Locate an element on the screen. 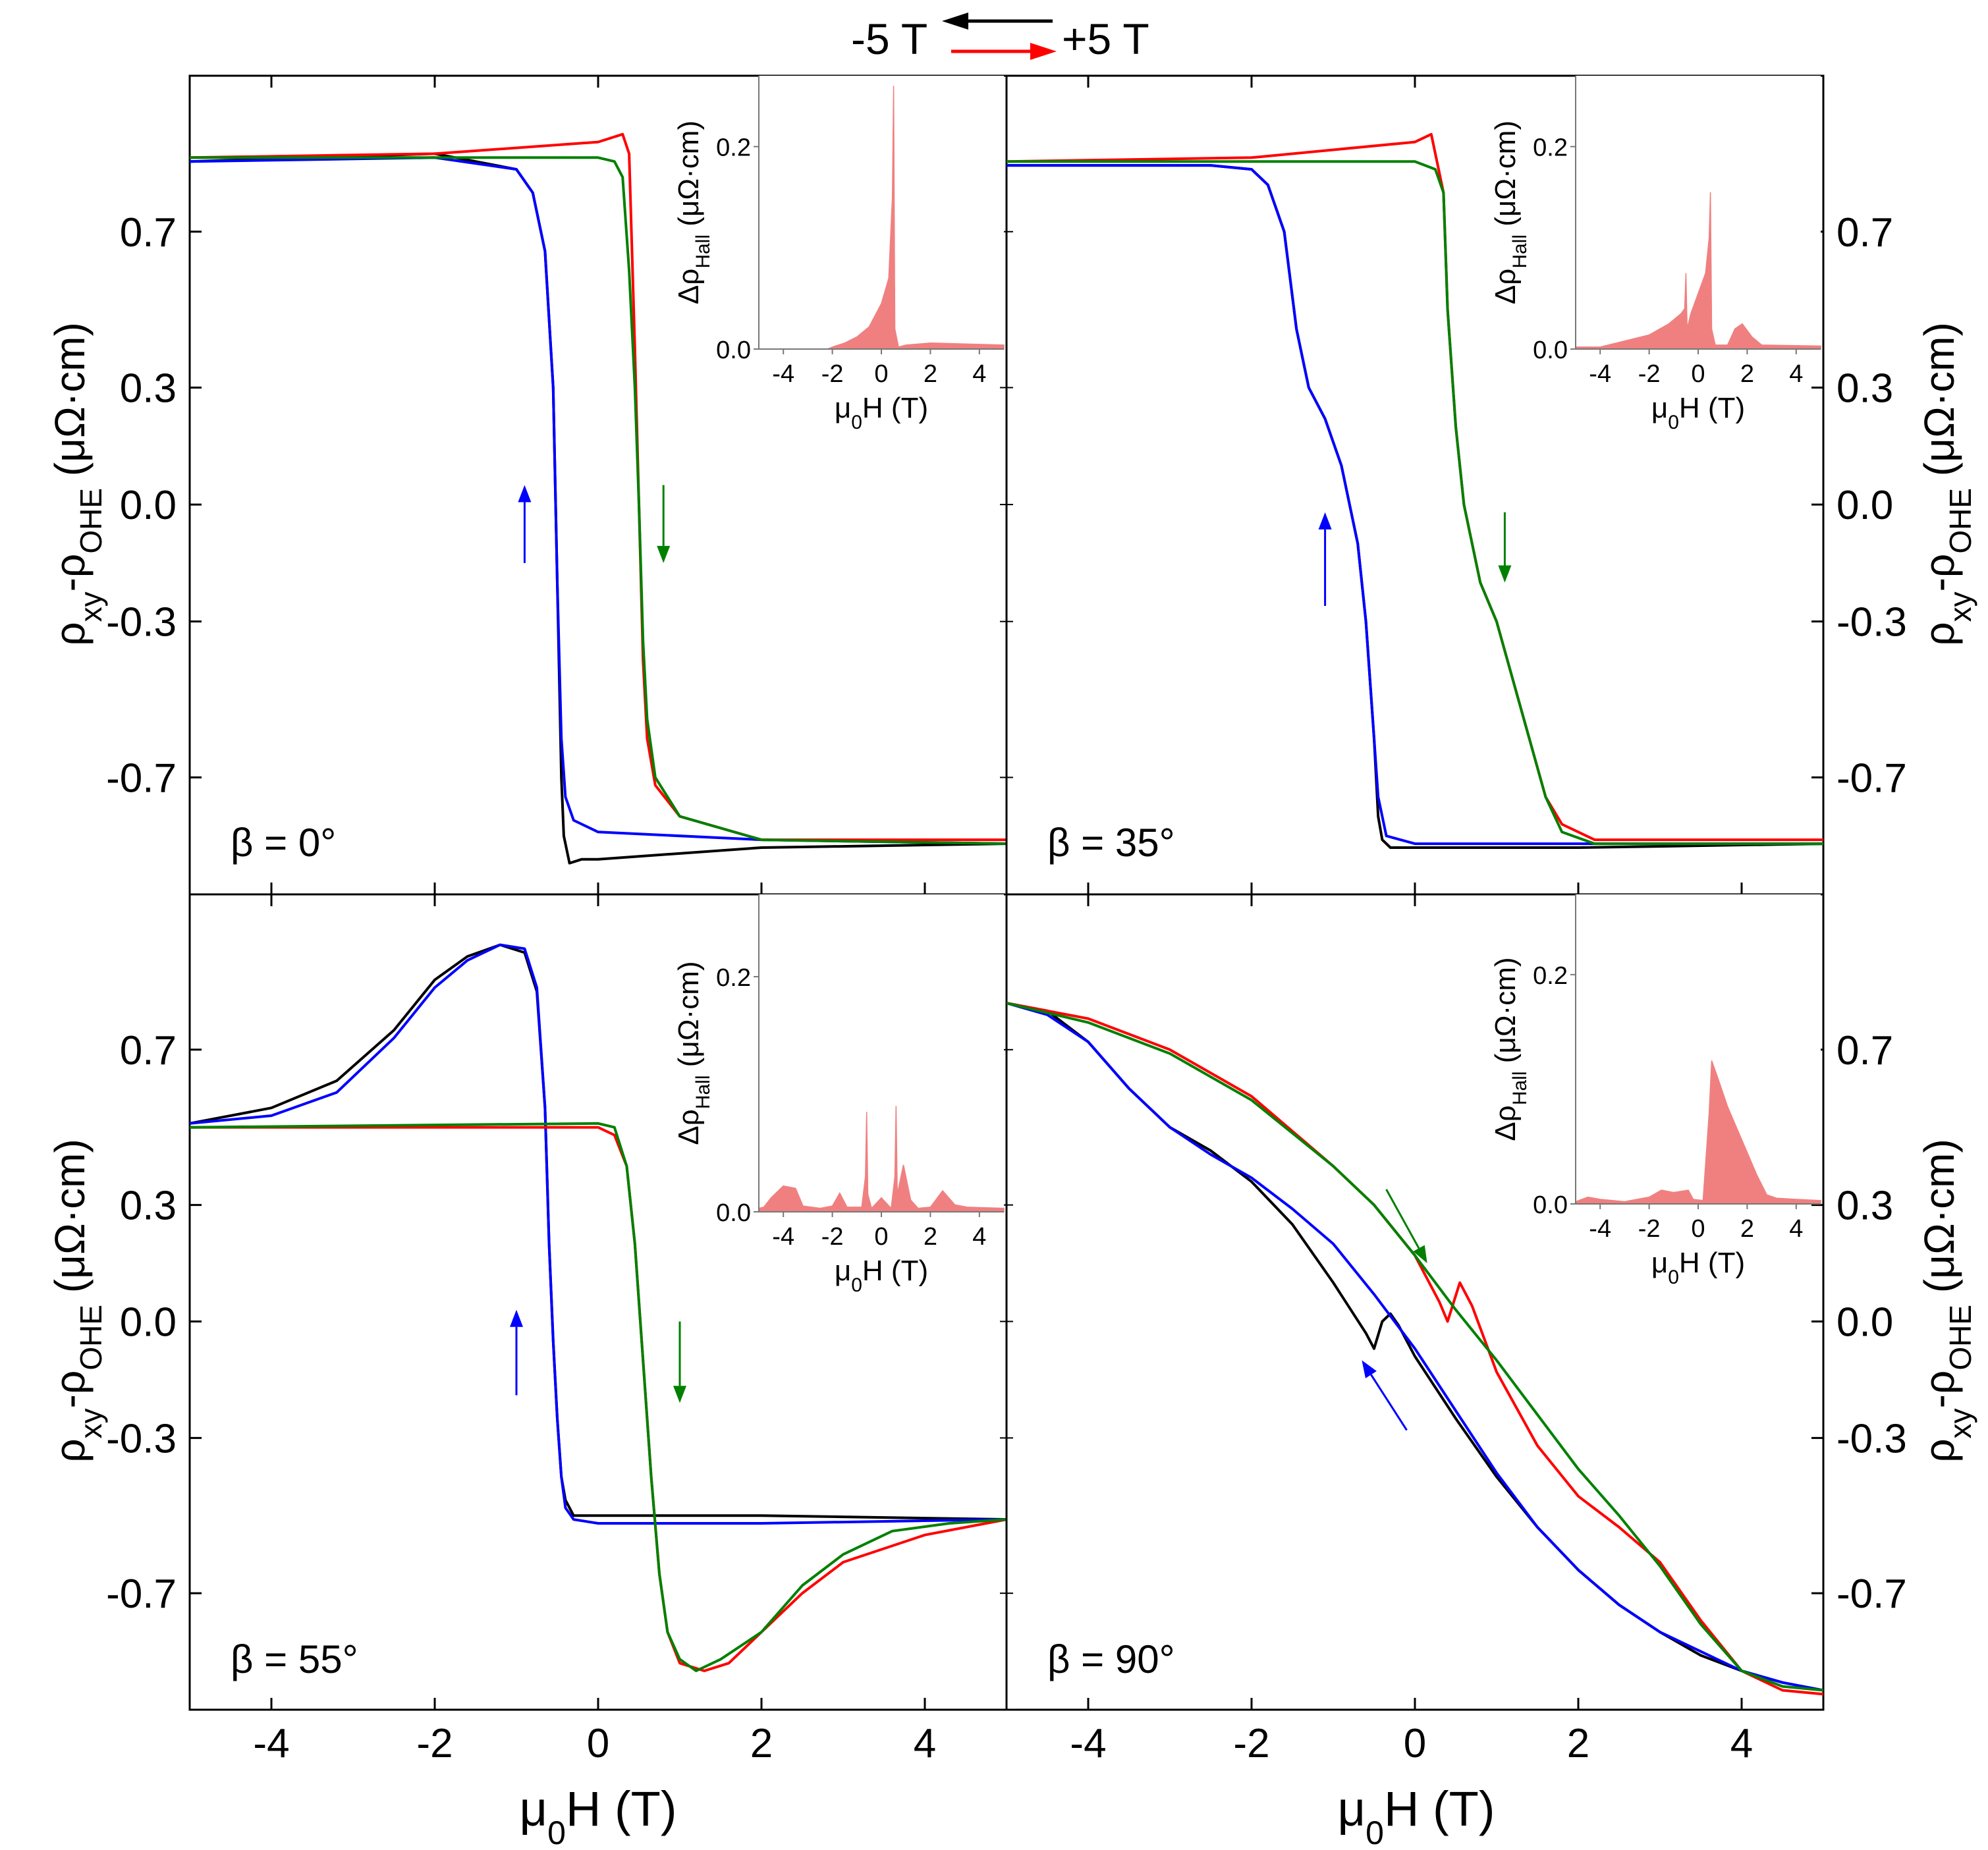 This screenshot has height=1850, width=1988. panel-title: β = 90° is located at coordinates (1111, 1659).